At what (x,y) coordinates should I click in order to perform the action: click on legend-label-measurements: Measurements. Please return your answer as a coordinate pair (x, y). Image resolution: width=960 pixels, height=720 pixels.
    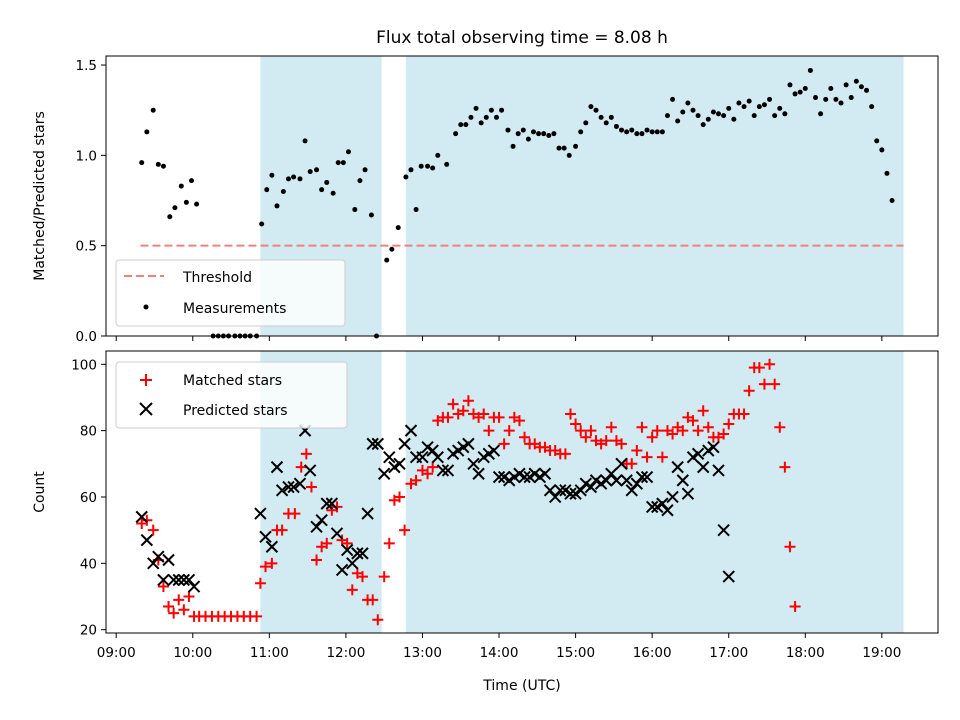
    Looking at the image, I should click on (234, 309).